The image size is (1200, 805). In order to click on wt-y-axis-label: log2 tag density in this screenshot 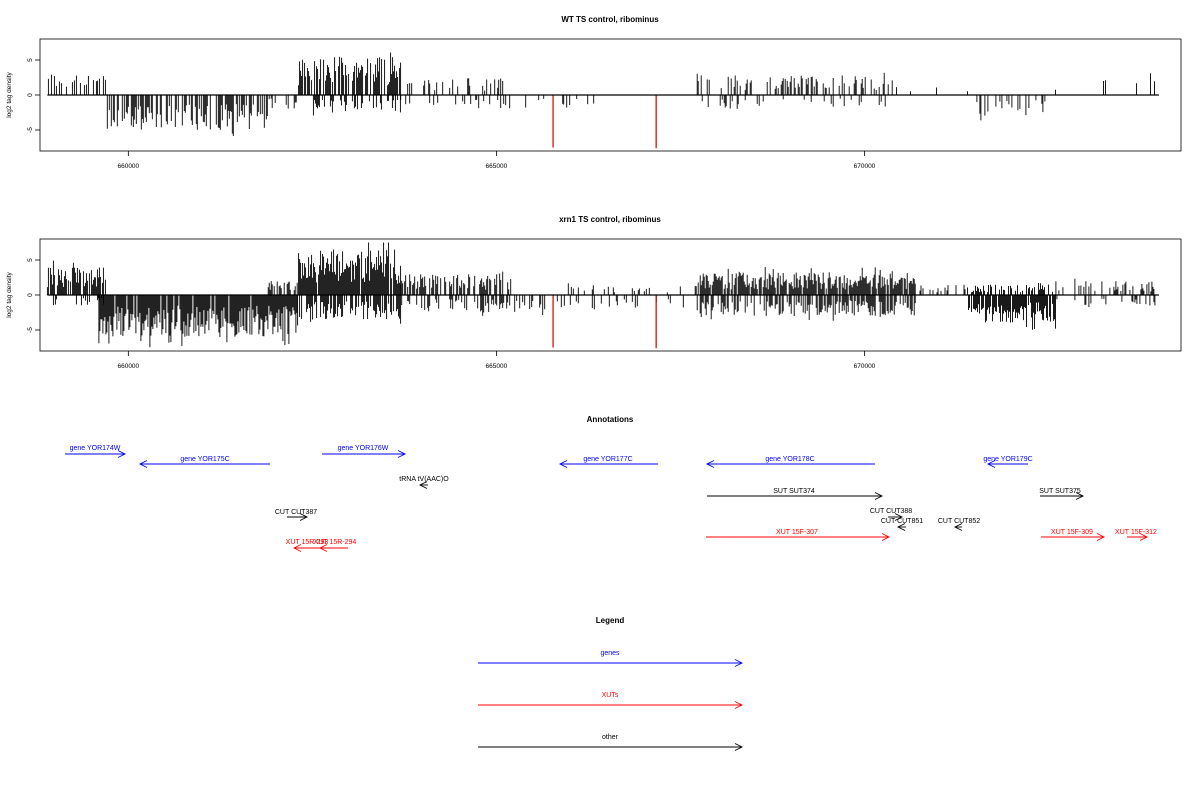, I will do `click(9, 94)`.